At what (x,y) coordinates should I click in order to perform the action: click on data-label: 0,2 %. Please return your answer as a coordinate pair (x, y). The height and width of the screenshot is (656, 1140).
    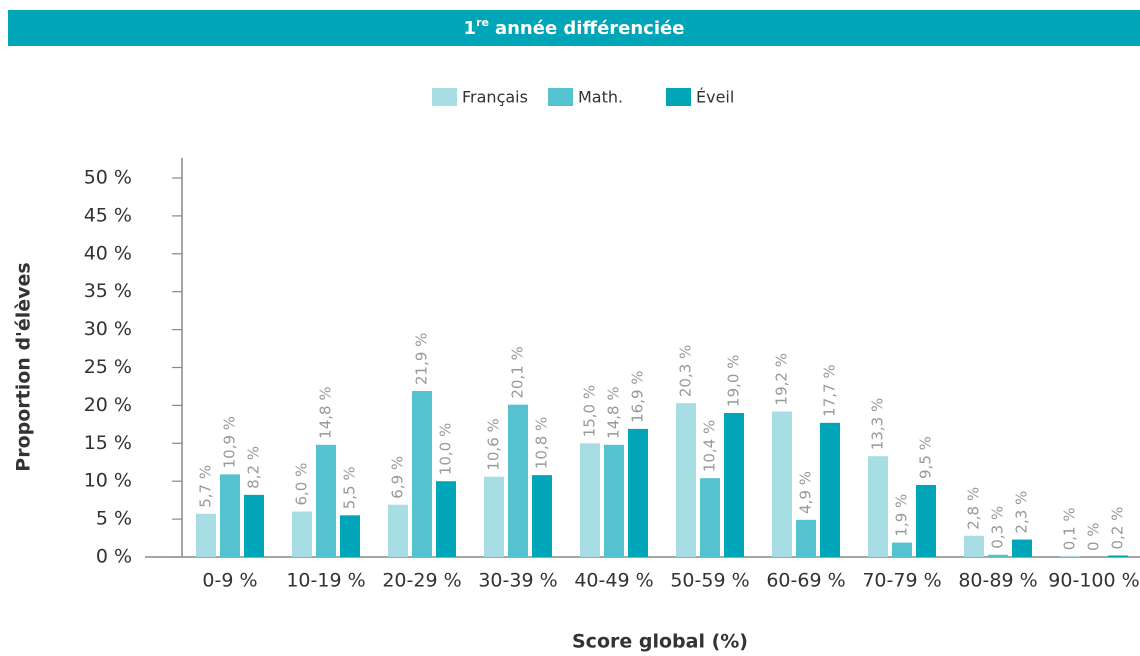
    Looking at the image, I should click on (1118, 528).